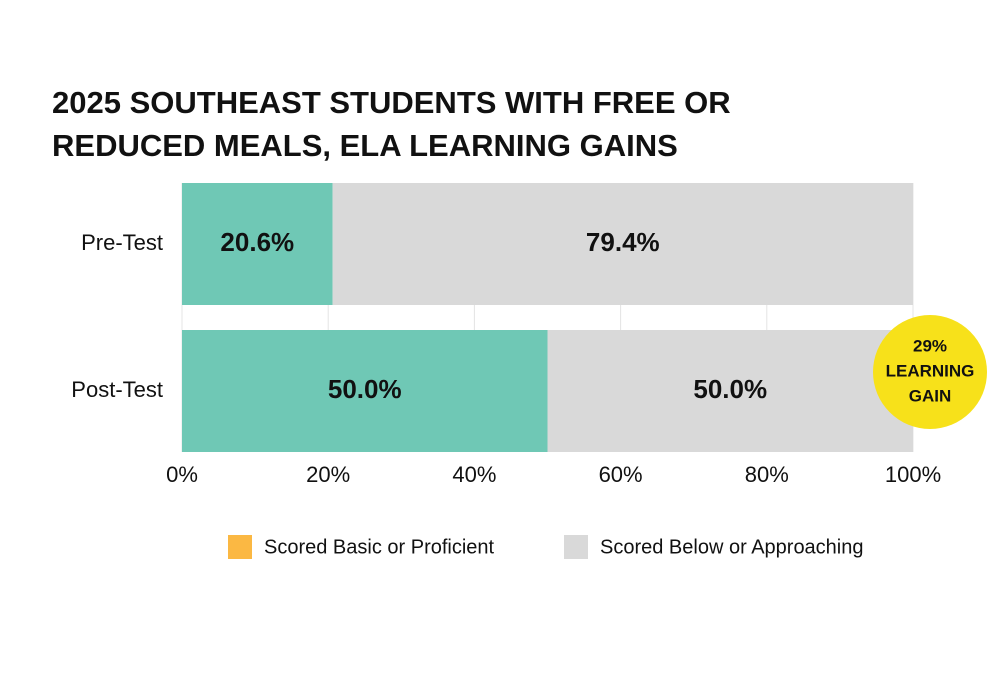 Image resolution: width=1000 pixels, height=700 pixels. What do you see at coordinates (122, 242) in the screenshot?
I see `y-tick-label: Pre-Test` at bounding box center [122, 242].